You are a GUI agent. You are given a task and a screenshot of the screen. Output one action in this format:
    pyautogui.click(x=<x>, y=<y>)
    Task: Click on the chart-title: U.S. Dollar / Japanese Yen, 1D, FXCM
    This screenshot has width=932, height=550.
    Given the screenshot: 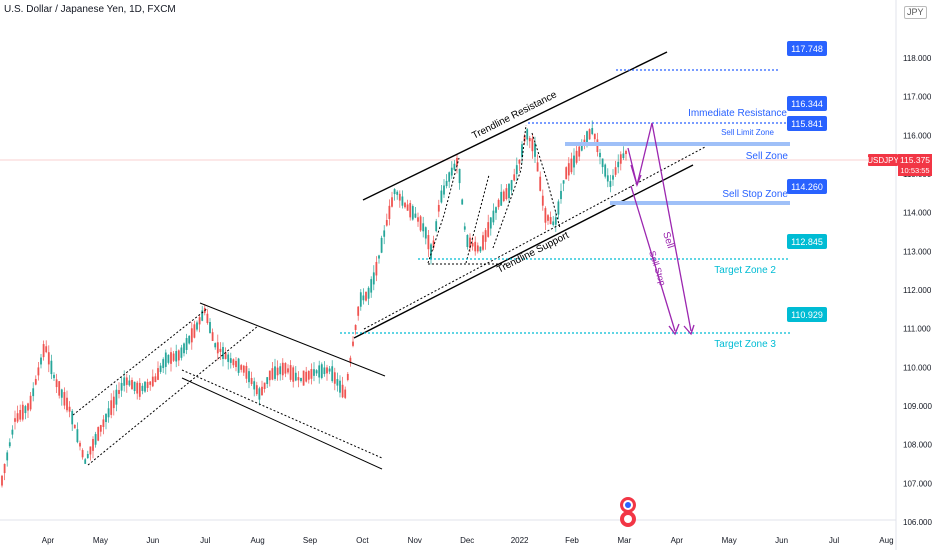 What is the action you would take?
    pyautogui.click(x=90, y=9)
    